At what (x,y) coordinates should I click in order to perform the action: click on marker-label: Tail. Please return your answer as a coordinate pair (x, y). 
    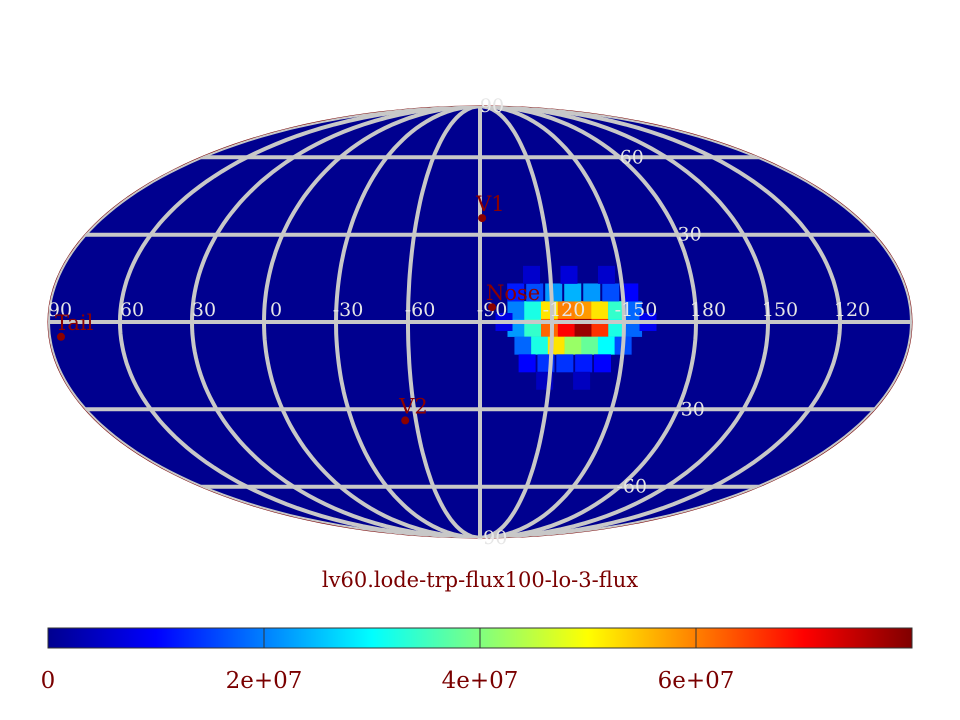
    Looking at the image, I should click on (74, 323).